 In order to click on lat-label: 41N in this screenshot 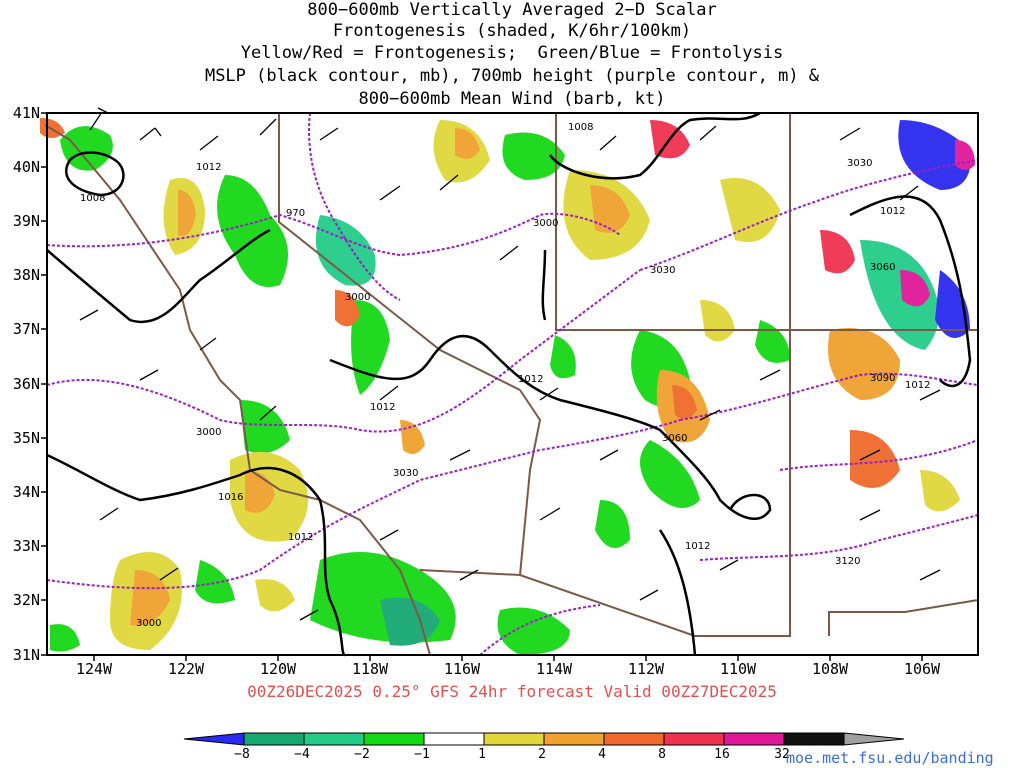, I will do `click(26, 113)`.